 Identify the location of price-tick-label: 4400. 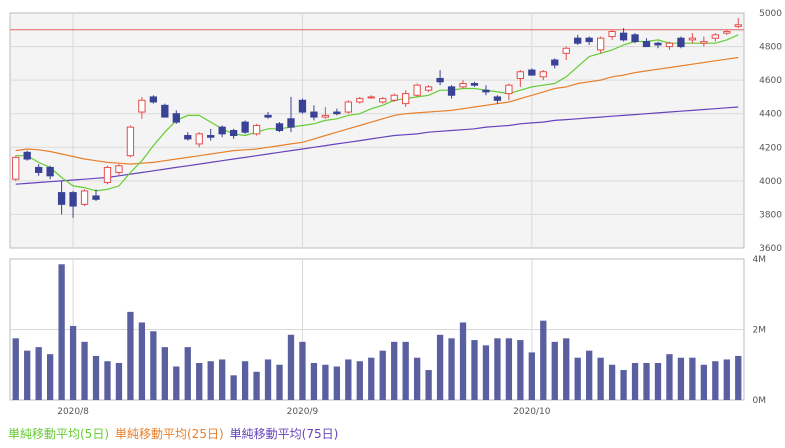
(770, 115).